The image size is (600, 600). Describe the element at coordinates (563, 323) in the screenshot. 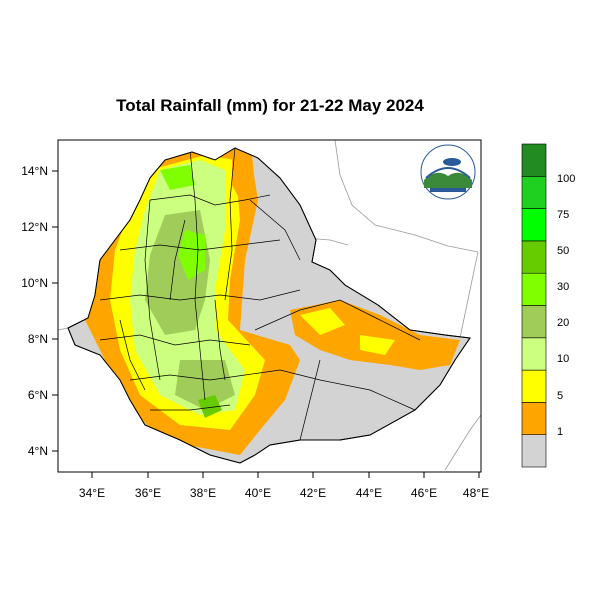

I see `colorbar-label: 20` at that location.